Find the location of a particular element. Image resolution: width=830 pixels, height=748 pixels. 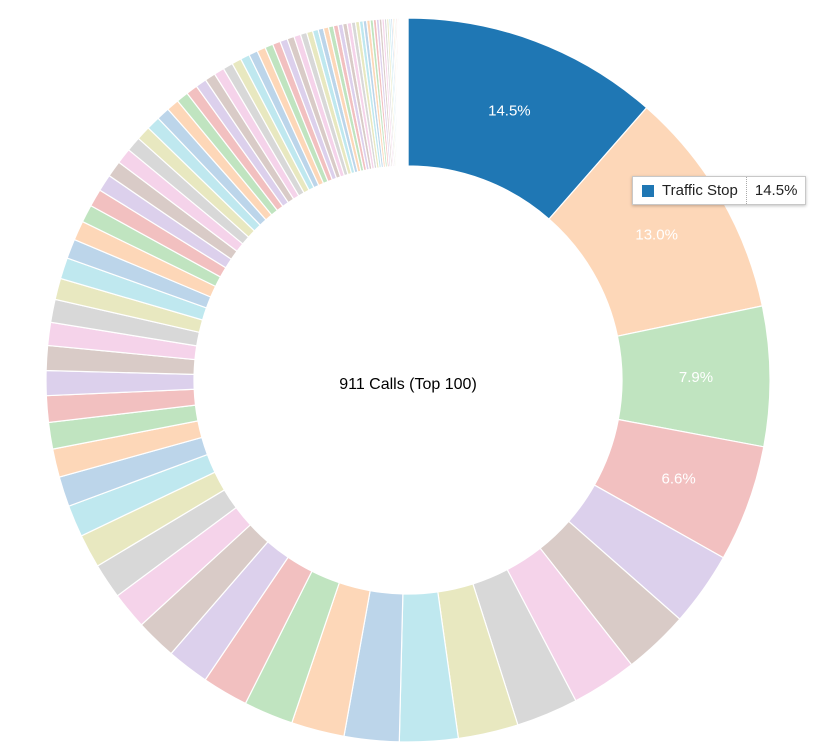

slice-tooltip: Traffic Stop 14.5% is located at coordinates (719, 190).